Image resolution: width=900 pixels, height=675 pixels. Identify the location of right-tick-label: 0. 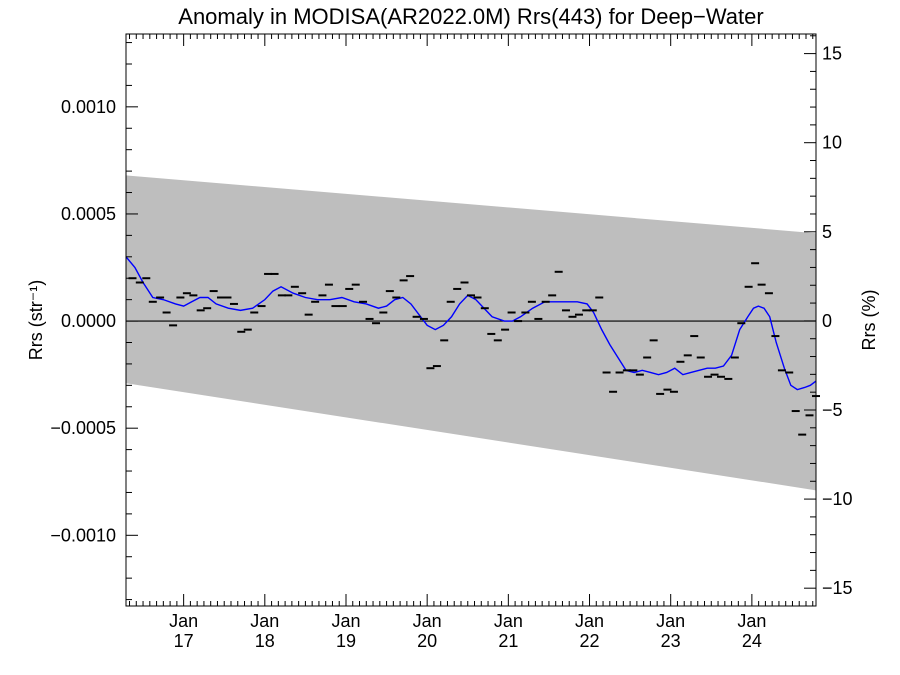
(827, 321).